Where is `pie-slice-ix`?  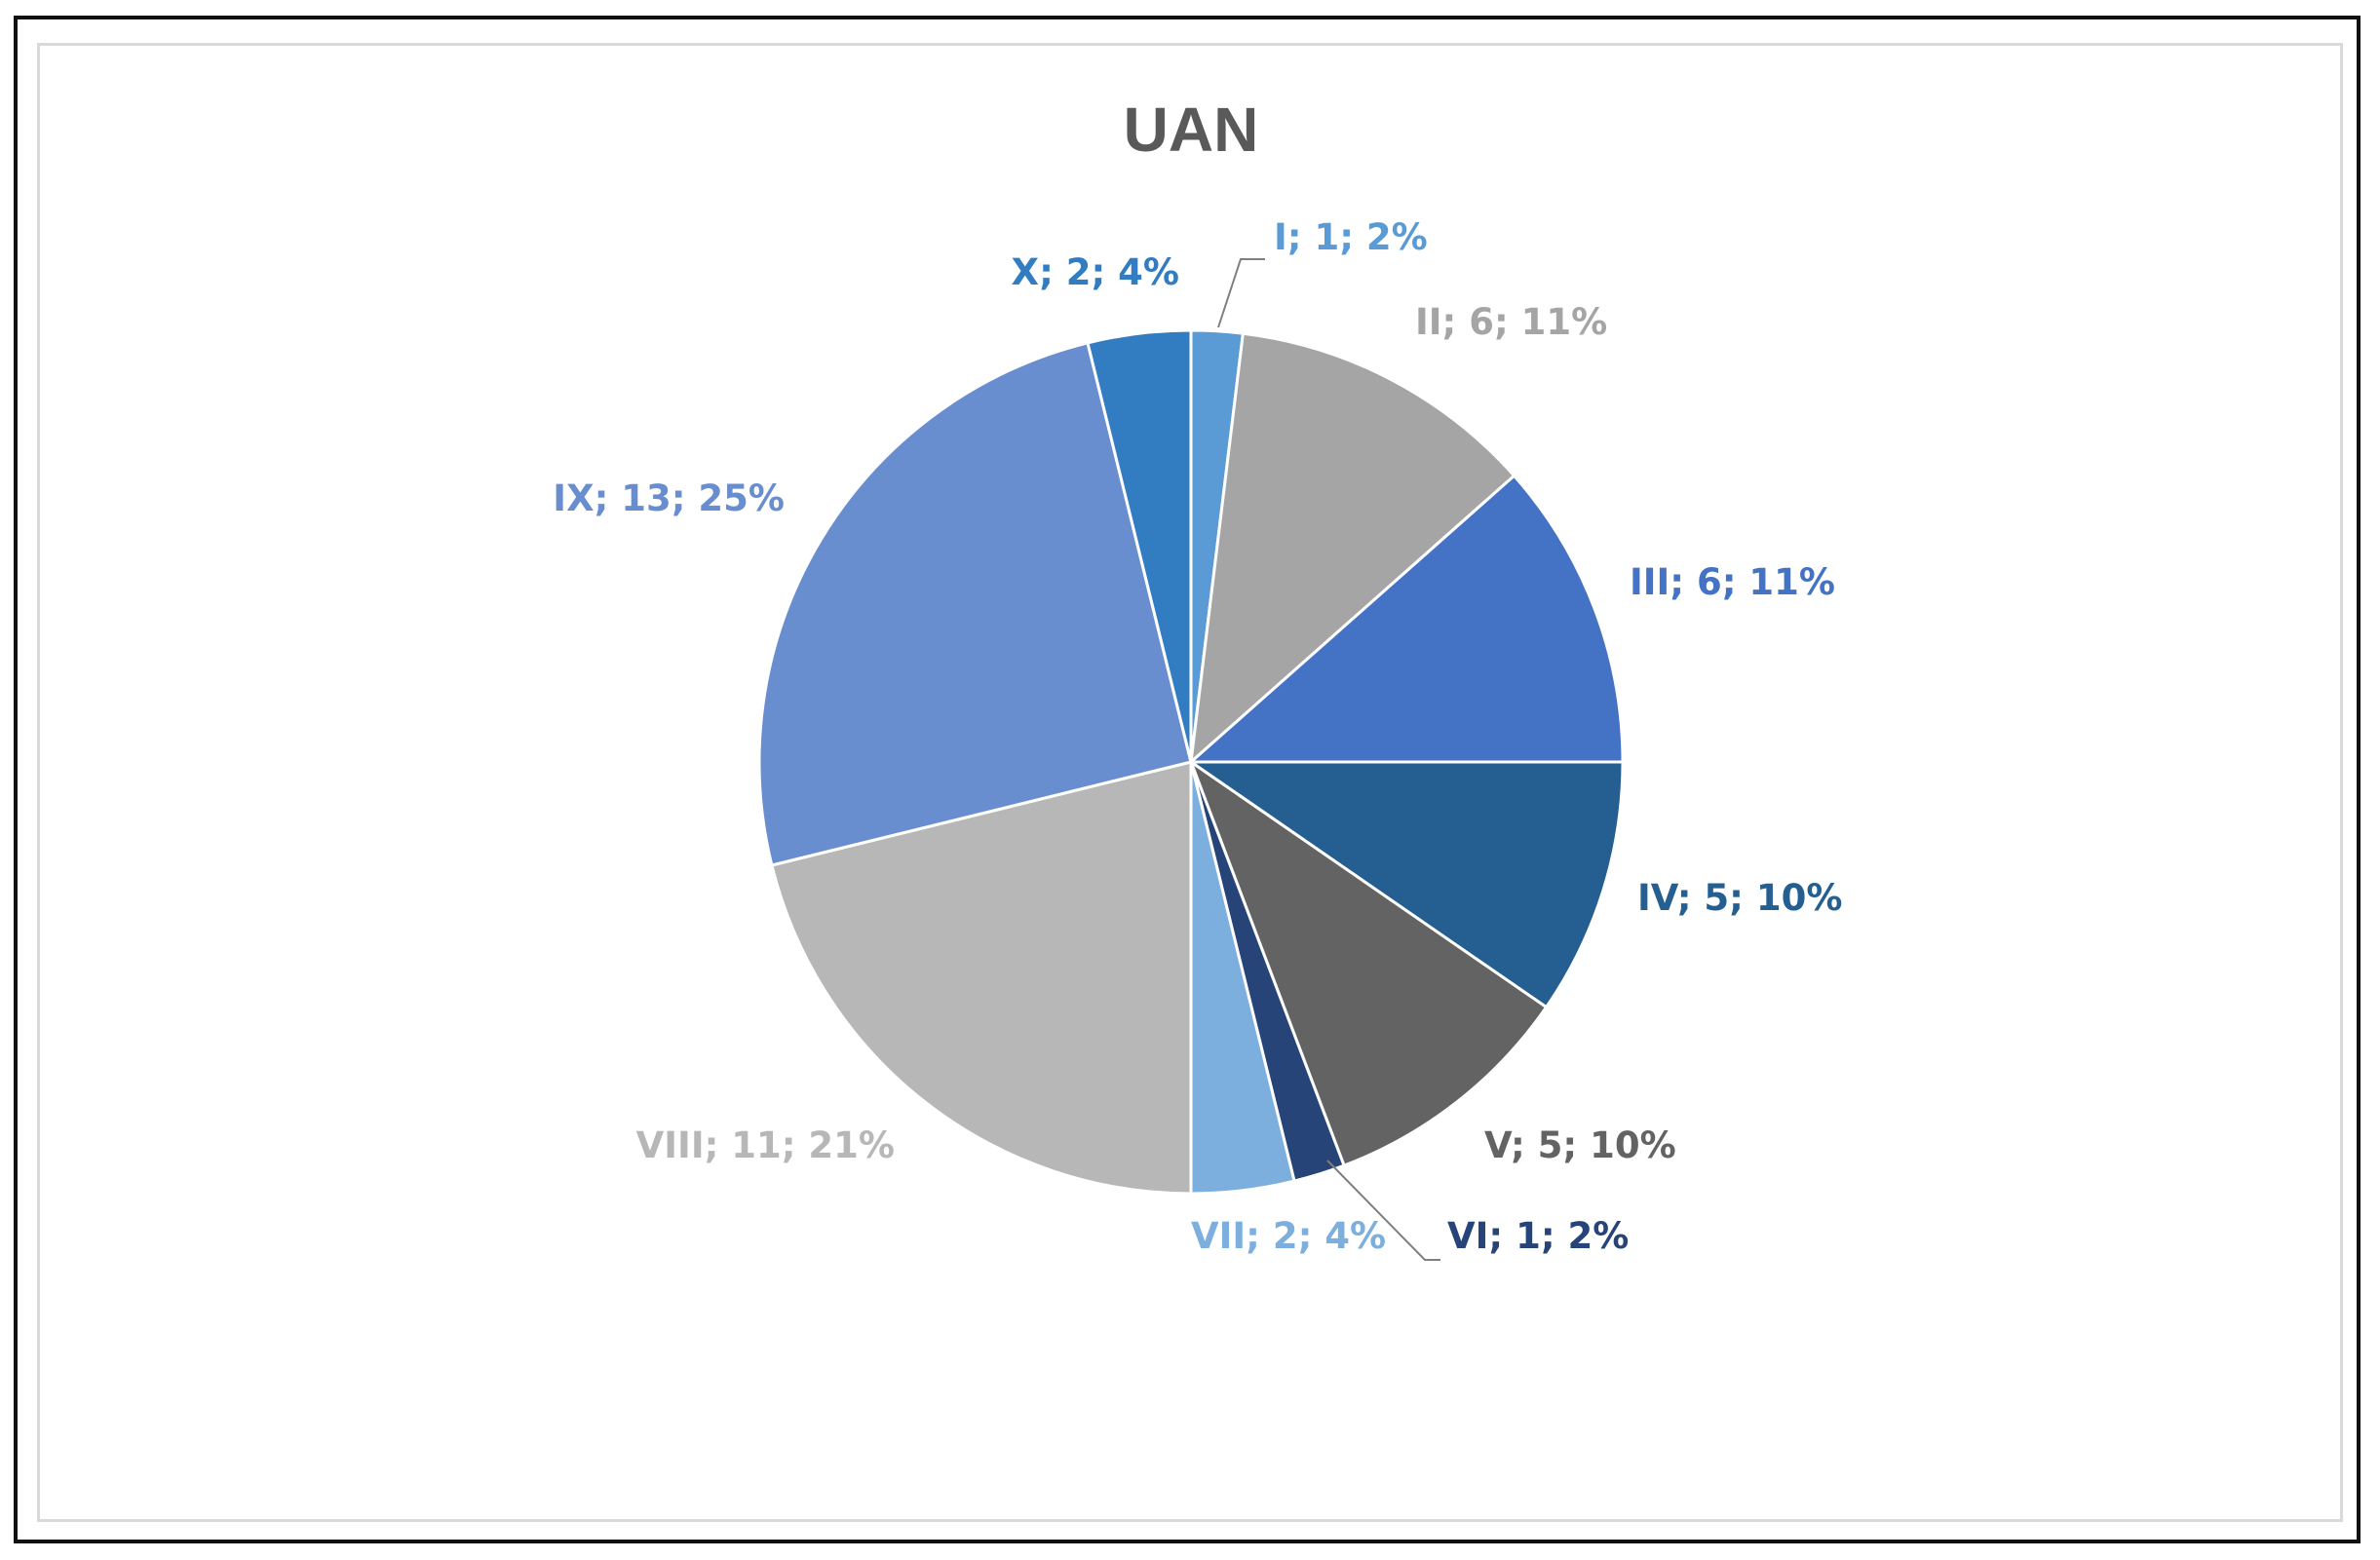
pie-slice-ix is located at coordinates (975, 604).